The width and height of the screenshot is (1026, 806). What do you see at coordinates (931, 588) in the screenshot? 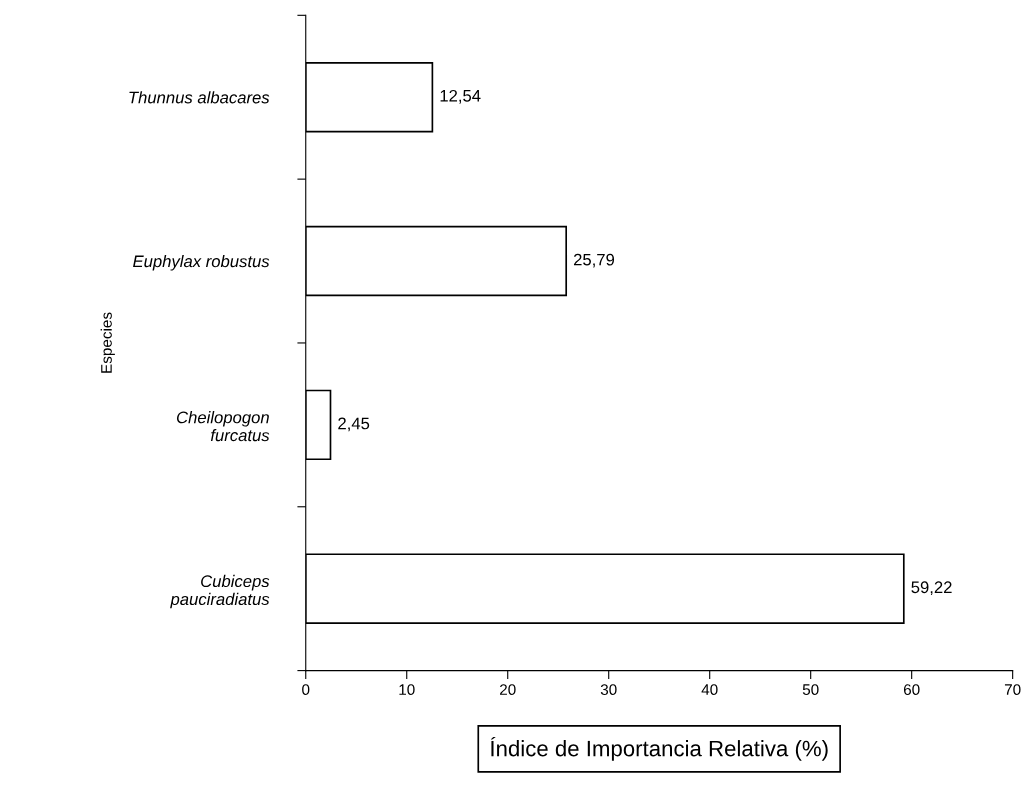
I see `data-label: 59,22` at bounding box center [931, 588].